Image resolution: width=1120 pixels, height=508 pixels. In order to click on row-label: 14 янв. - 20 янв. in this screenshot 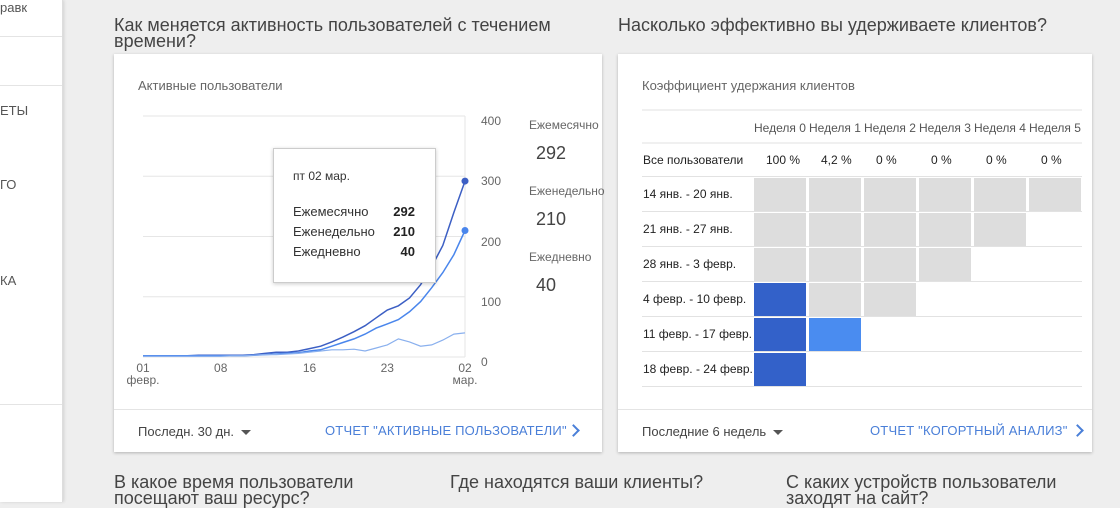, I will do `click(688, 194)`.